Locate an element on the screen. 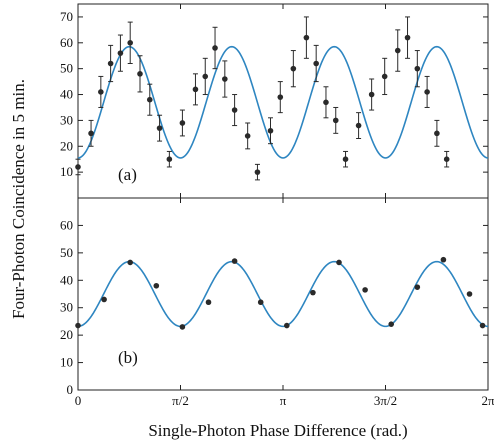 The image size is (494, 444). x-tick-label: π/2 is located at coordinates (180, 400).